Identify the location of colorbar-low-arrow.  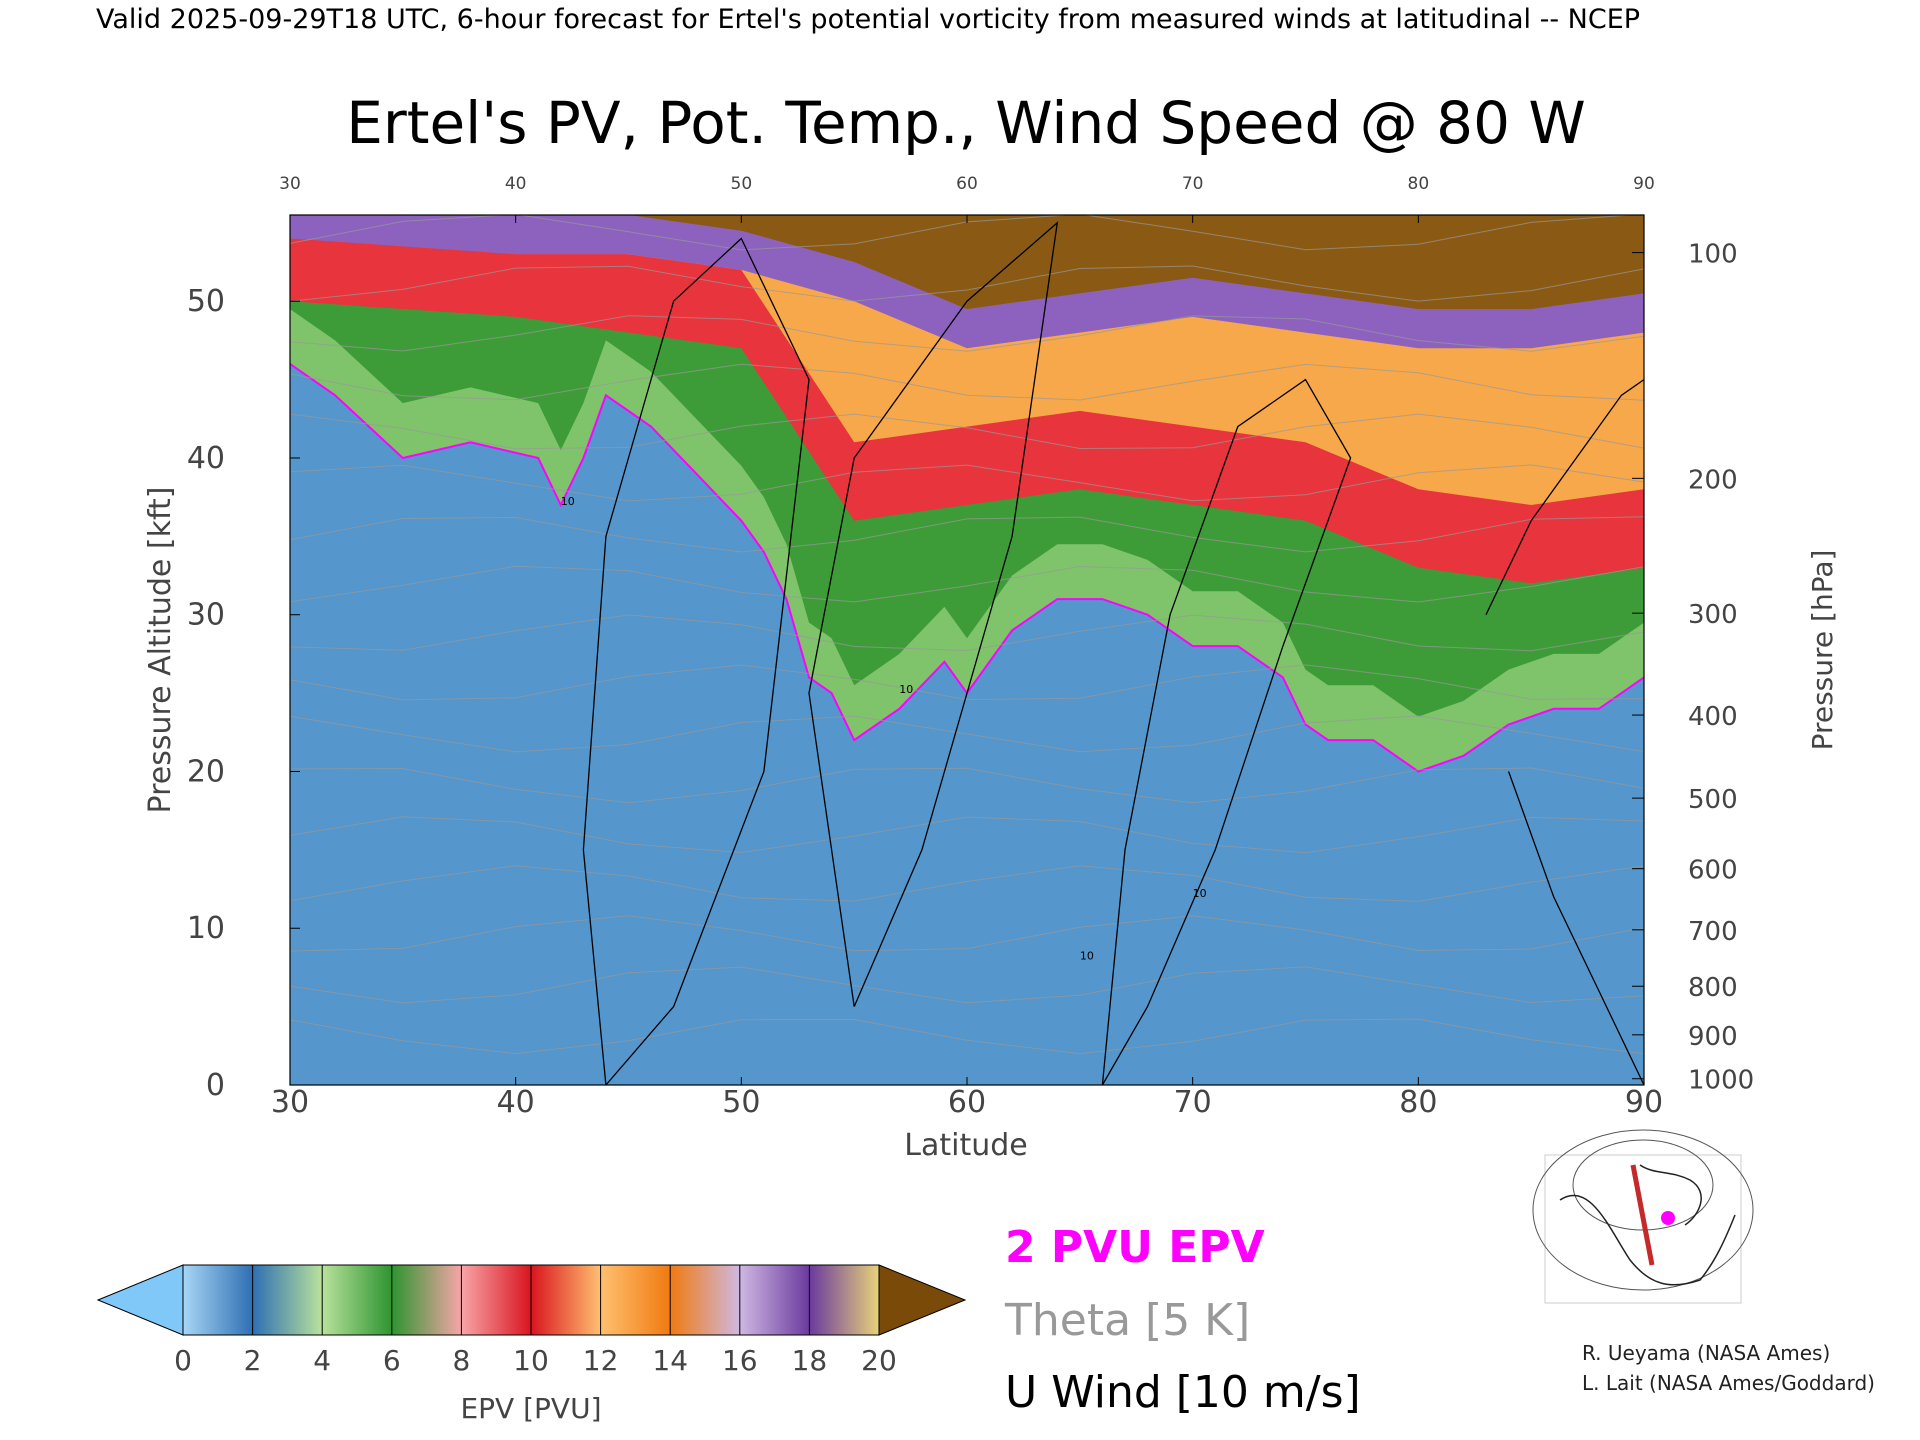
(140, 1300).